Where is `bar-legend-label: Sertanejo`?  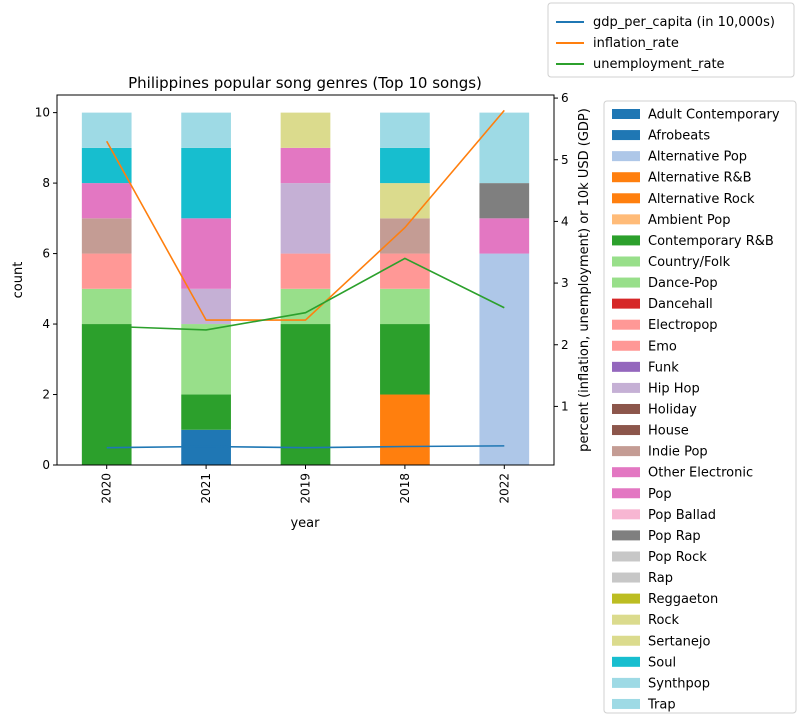
bar-legend-label: Sertanejo is located at coordinates (679, 641).